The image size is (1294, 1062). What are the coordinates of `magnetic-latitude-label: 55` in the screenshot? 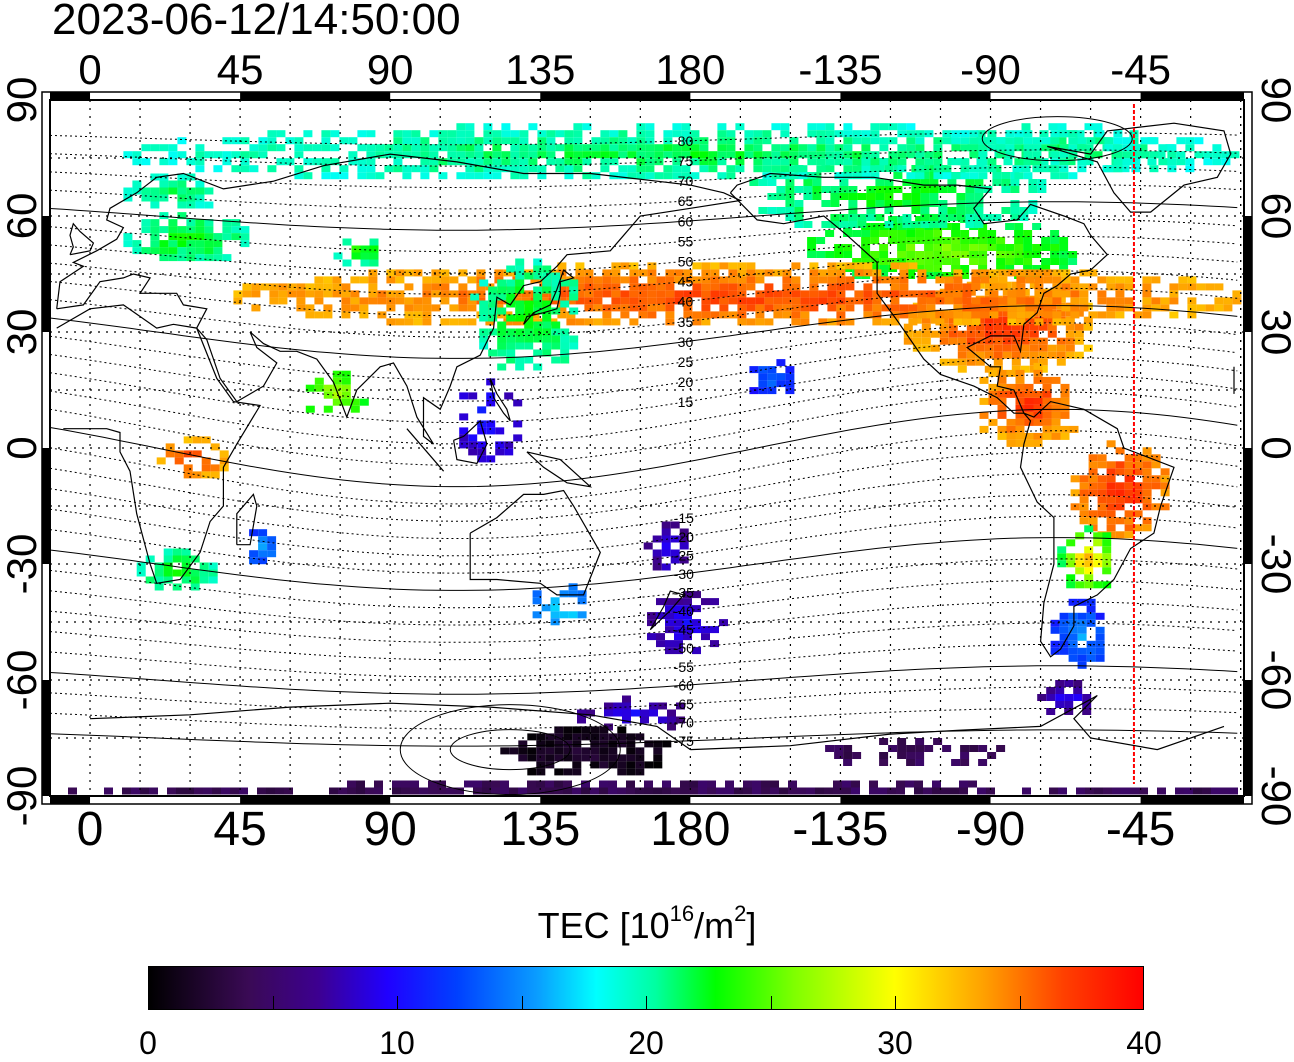 It's located at (686, 241).